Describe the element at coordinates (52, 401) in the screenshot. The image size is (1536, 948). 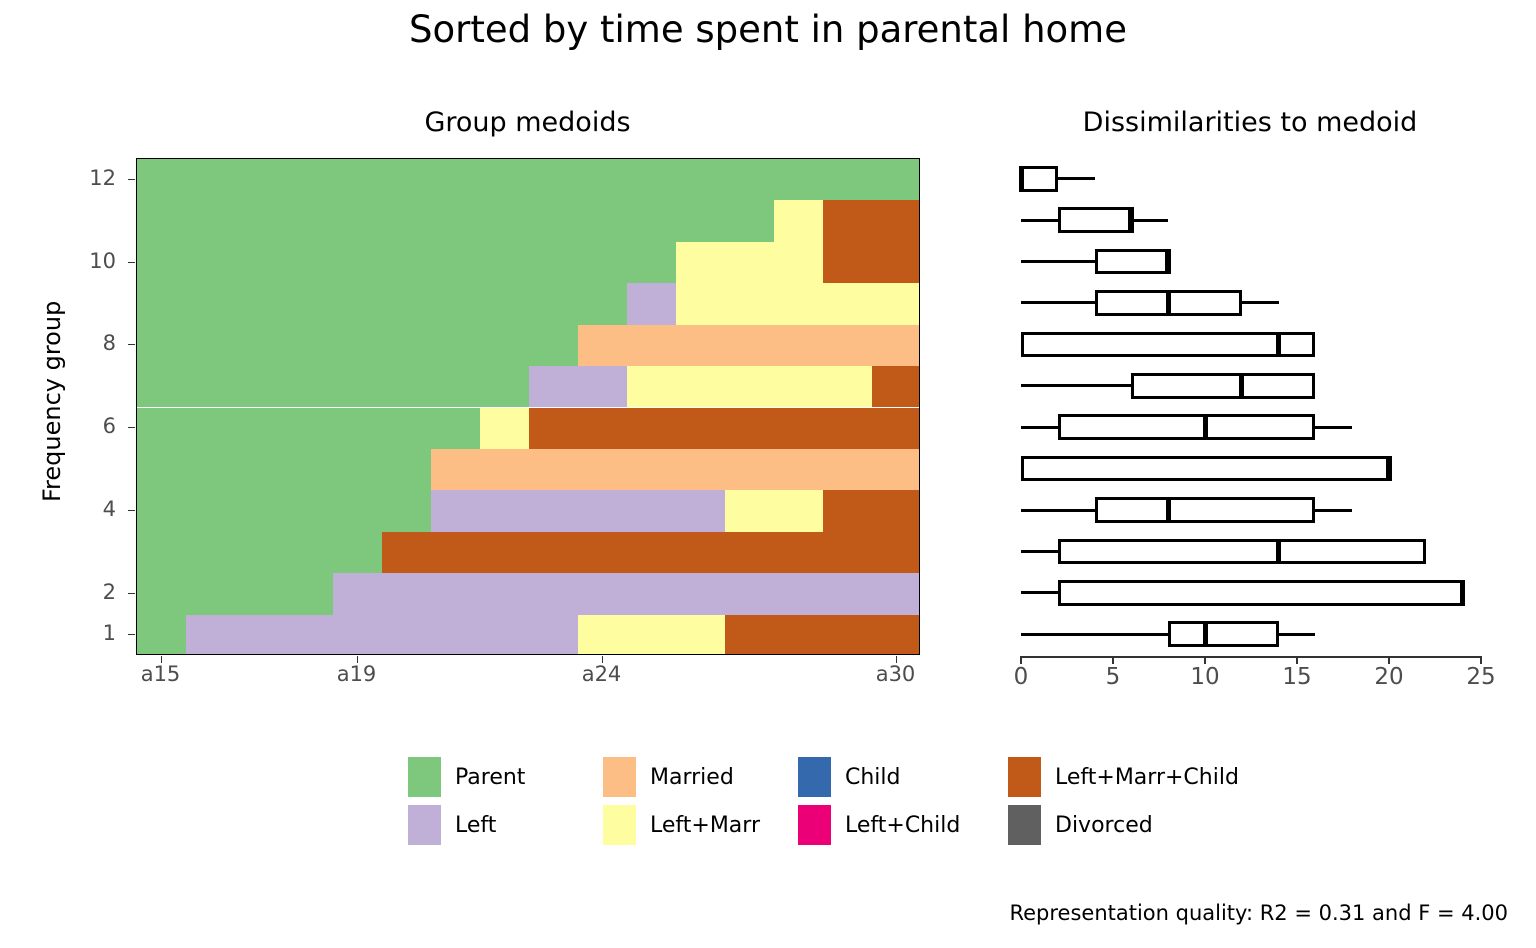
I see `y-axis-title: Frequency group` at that location.